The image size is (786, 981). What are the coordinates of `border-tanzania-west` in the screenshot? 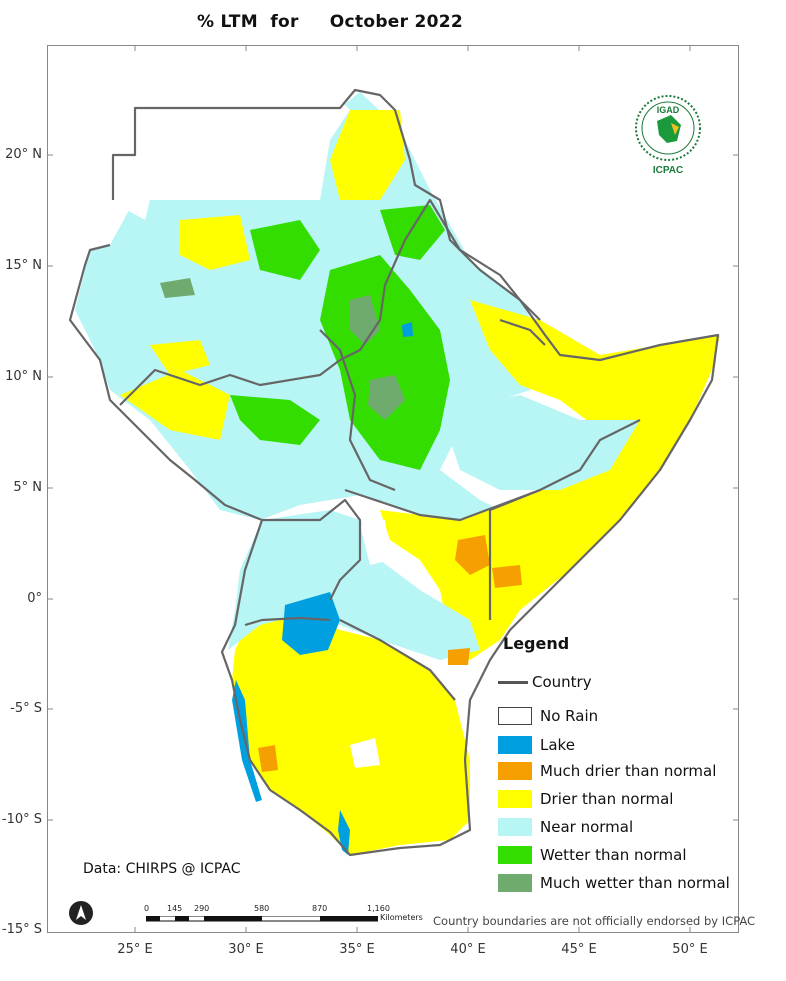 It's located at (287, 621).